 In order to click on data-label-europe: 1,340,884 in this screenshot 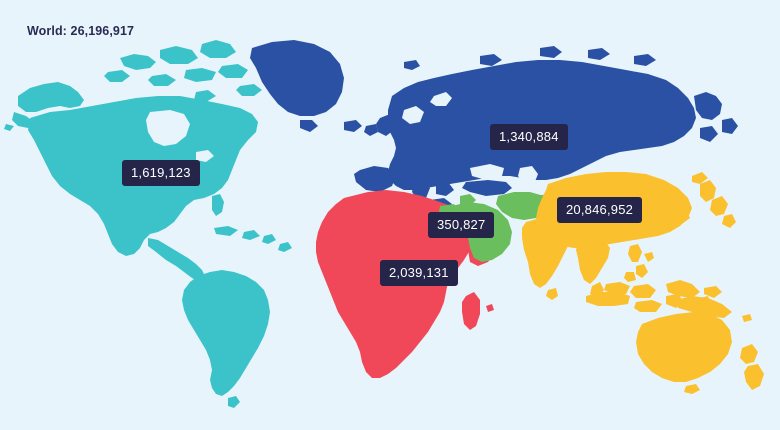, I will do `click(529, 137)`.